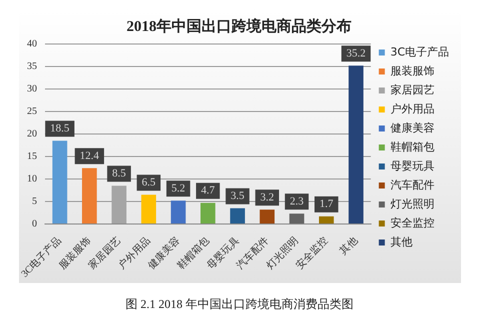  I want to click on legend-label: 灯光照明, so click(412, 203).